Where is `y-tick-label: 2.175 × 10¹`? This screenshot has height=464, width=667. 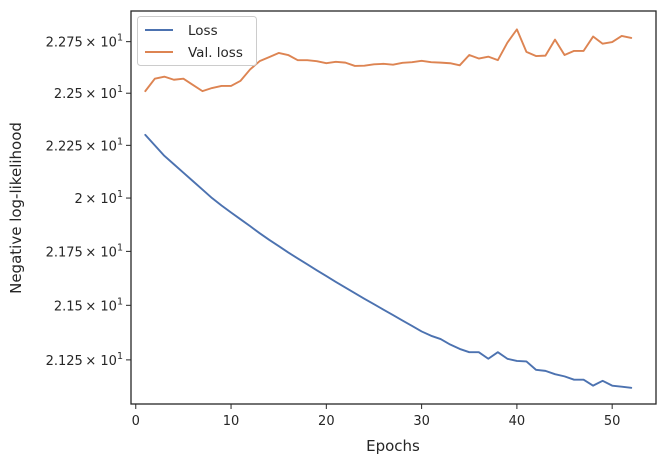
y-tick-label: 2.175 × 10¹ is located at coordinates (84, 251).